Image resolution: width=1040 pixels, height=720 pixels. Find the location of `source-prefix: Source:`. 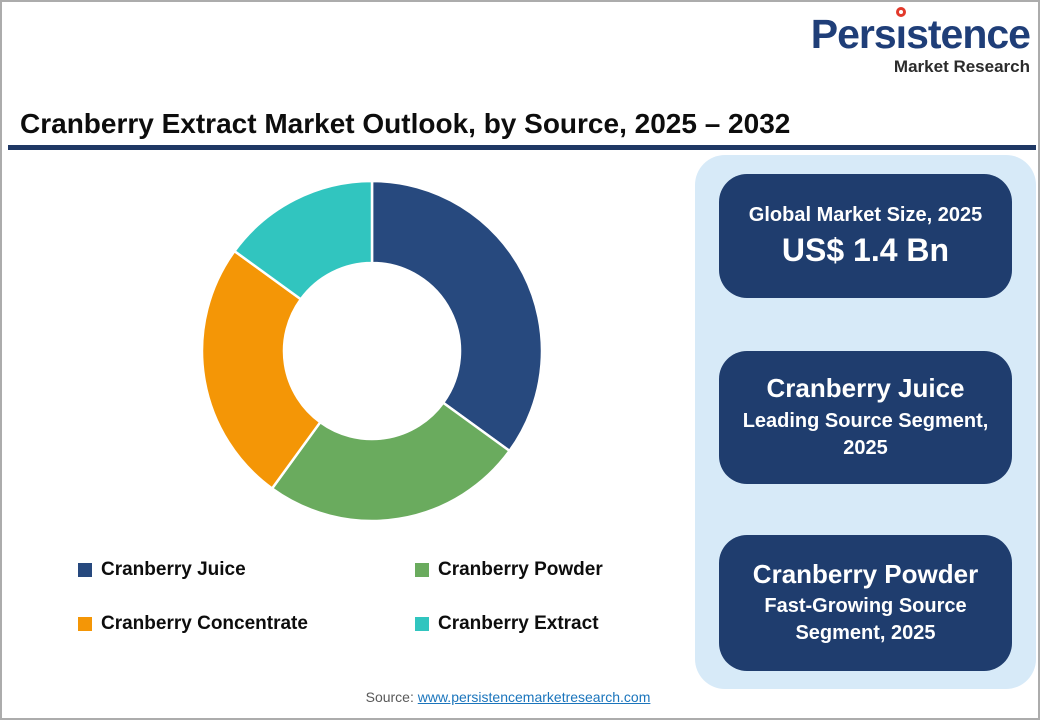

source-prefix: Source: is located at coordinates (391, 697).